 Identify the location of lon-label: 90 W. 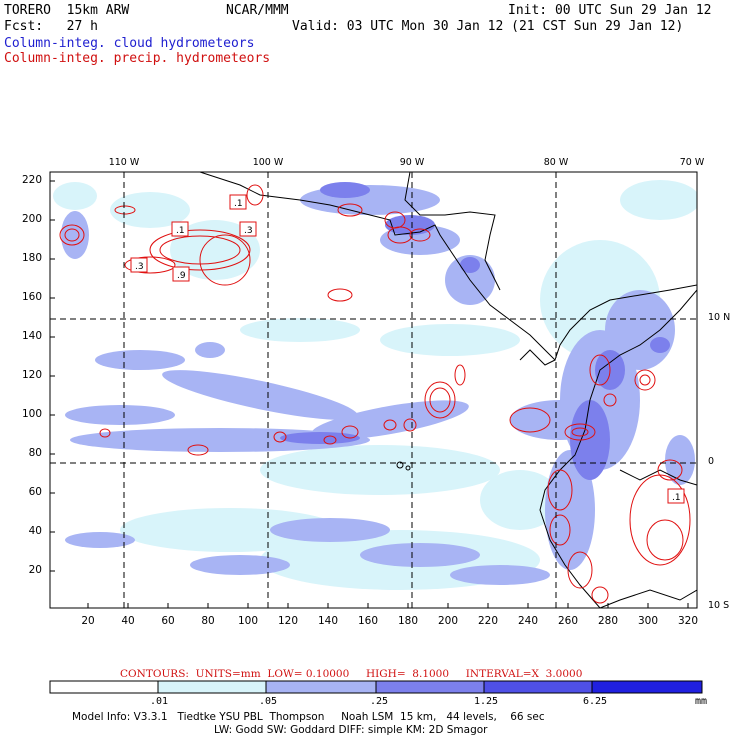
(412, 162).